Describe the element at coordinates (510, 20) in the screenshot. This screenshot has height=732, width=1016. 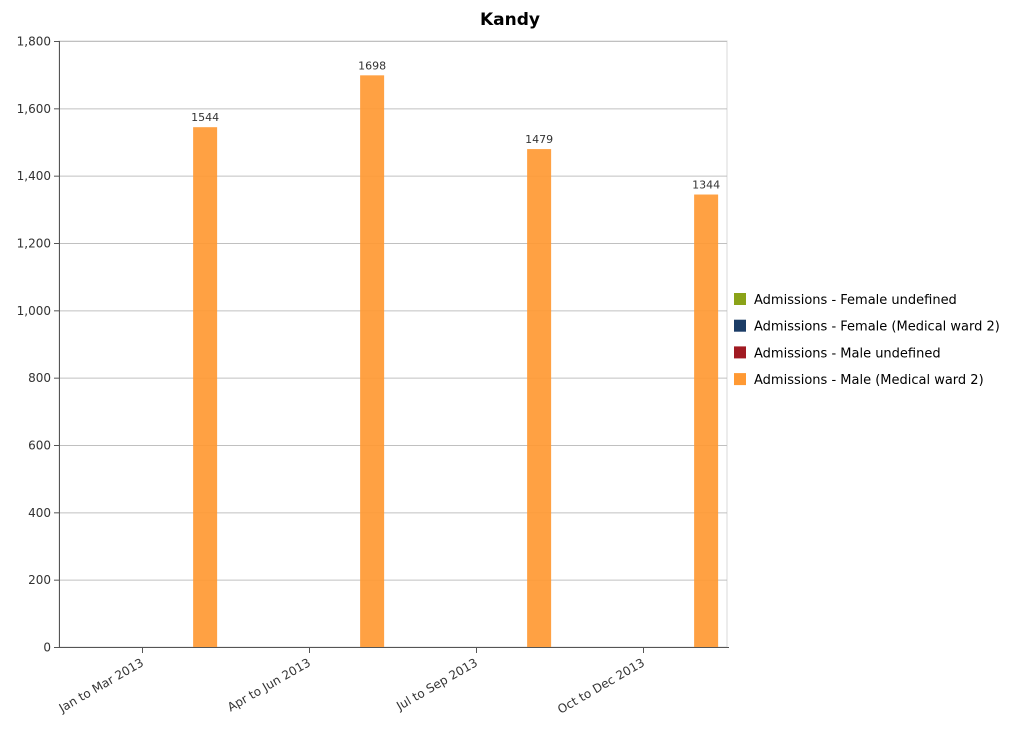
I see `chart-title: Kandy` at that location.